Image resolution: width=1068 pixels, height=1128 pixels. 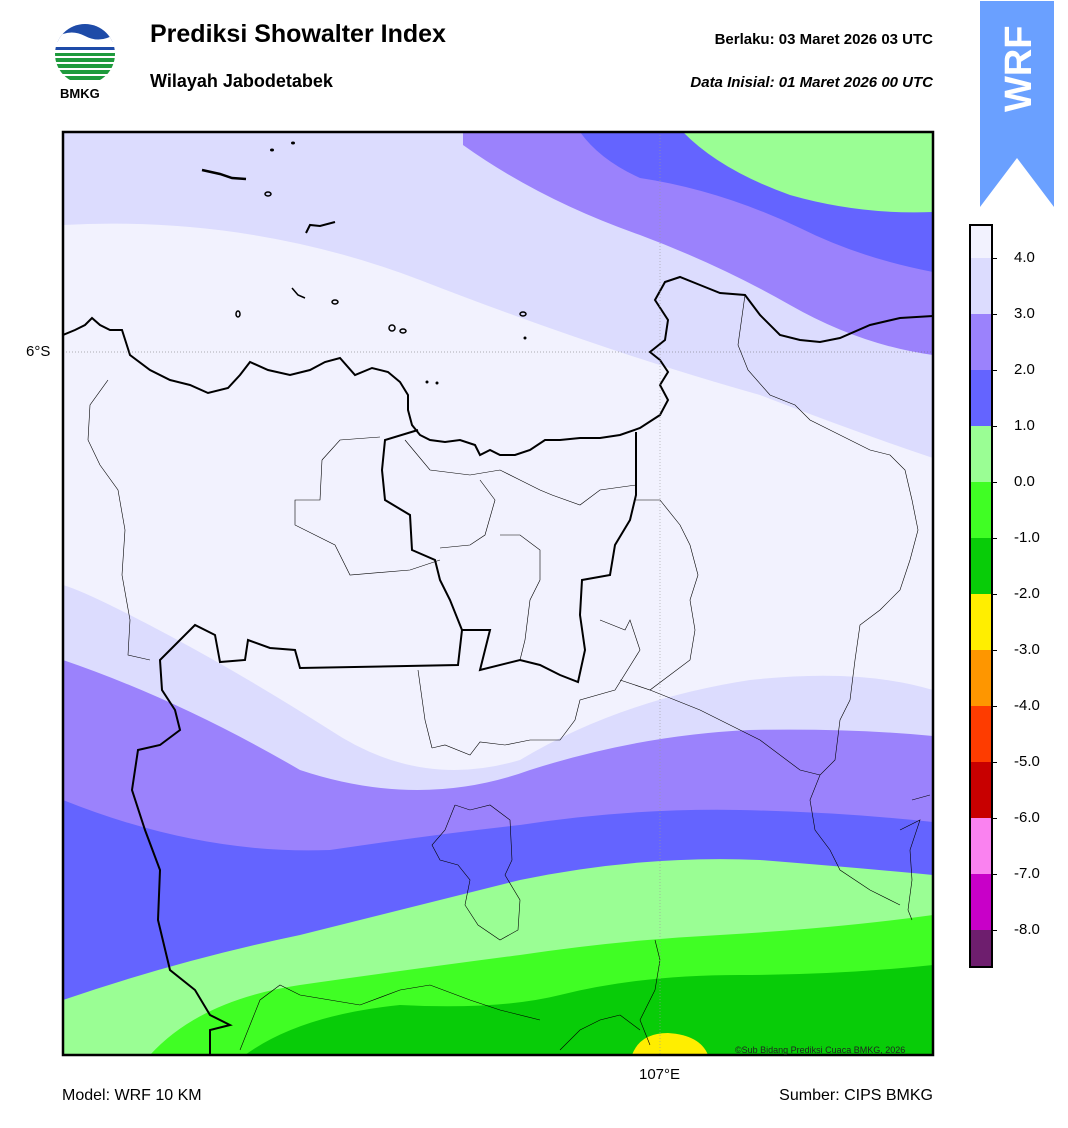 What do you see at coordinates (1027, 873) in the screenshot?
I see `colorbar-label: -7.0` at bounding box center [1027, 873].